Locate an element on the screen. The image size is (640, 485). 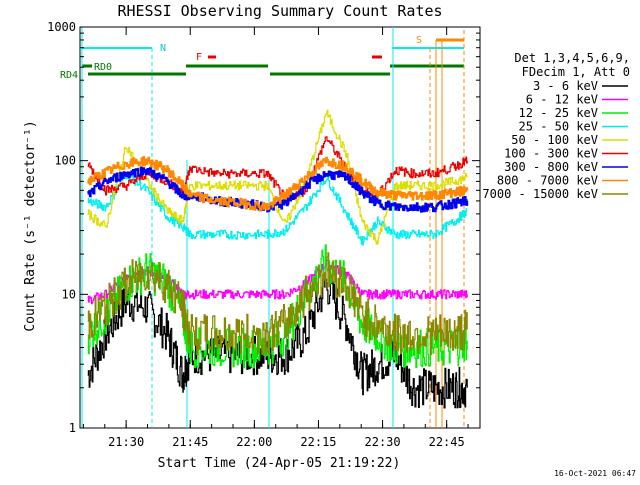
y-tick-label: 1000 is located at coordinates (61, 27).